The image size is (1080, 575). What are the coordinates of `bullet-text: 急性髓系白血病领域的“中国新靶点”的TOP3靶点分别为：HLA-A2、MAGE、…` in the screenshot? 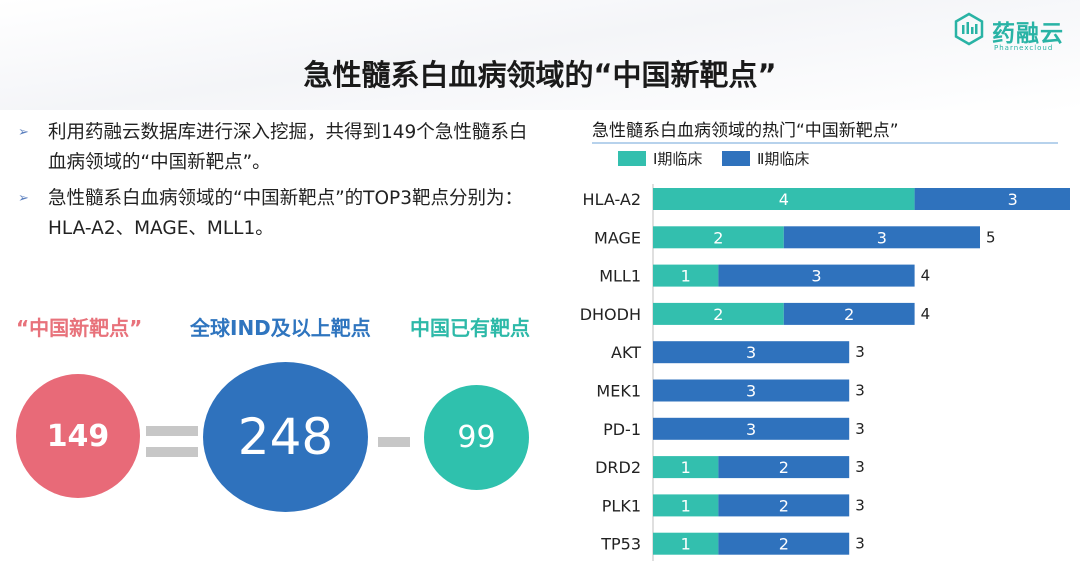 It's located at (285, 213).